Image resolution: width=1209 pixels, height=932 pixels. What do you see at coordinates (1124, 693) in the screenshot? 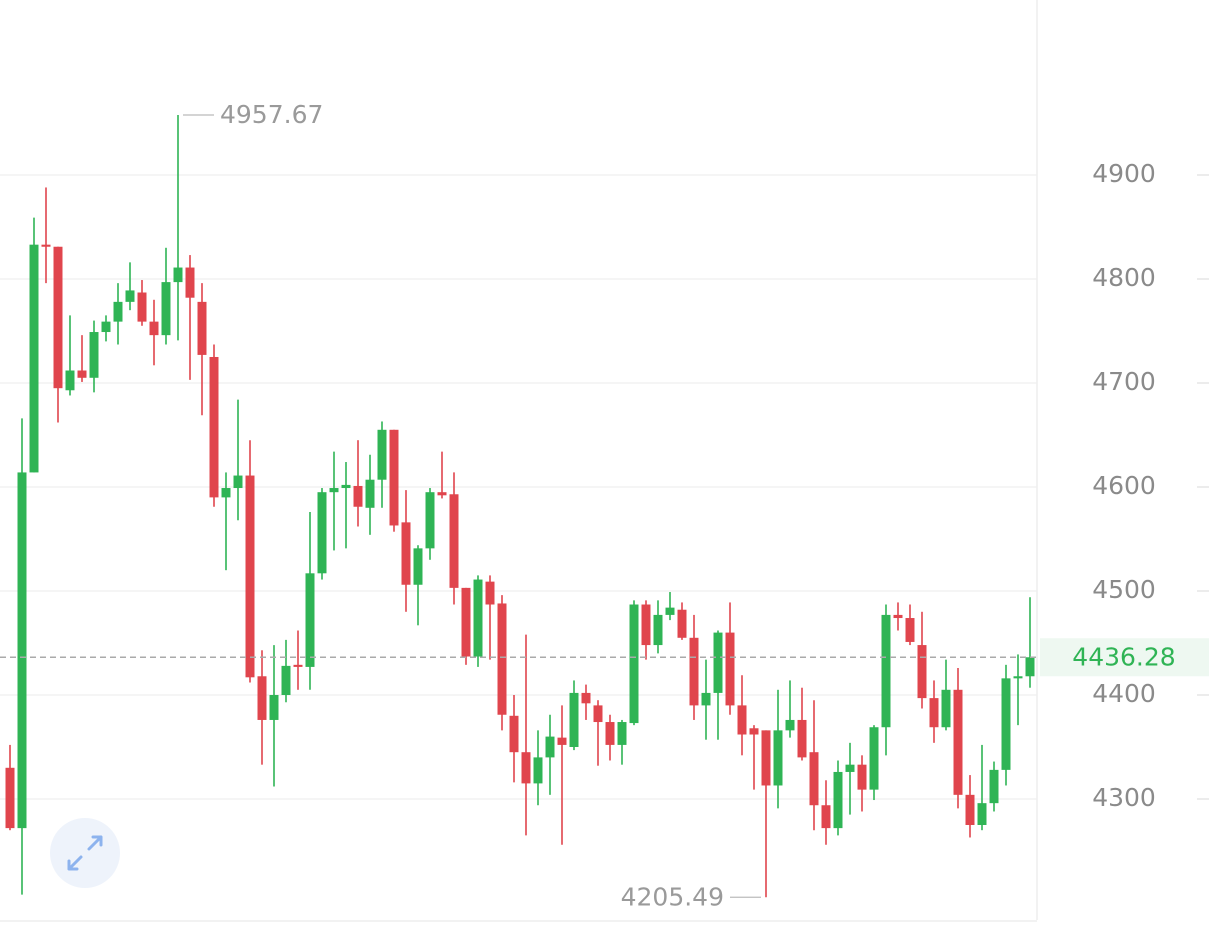
I see `y-tick-label: 4400` at bounding box center [1124, 693].